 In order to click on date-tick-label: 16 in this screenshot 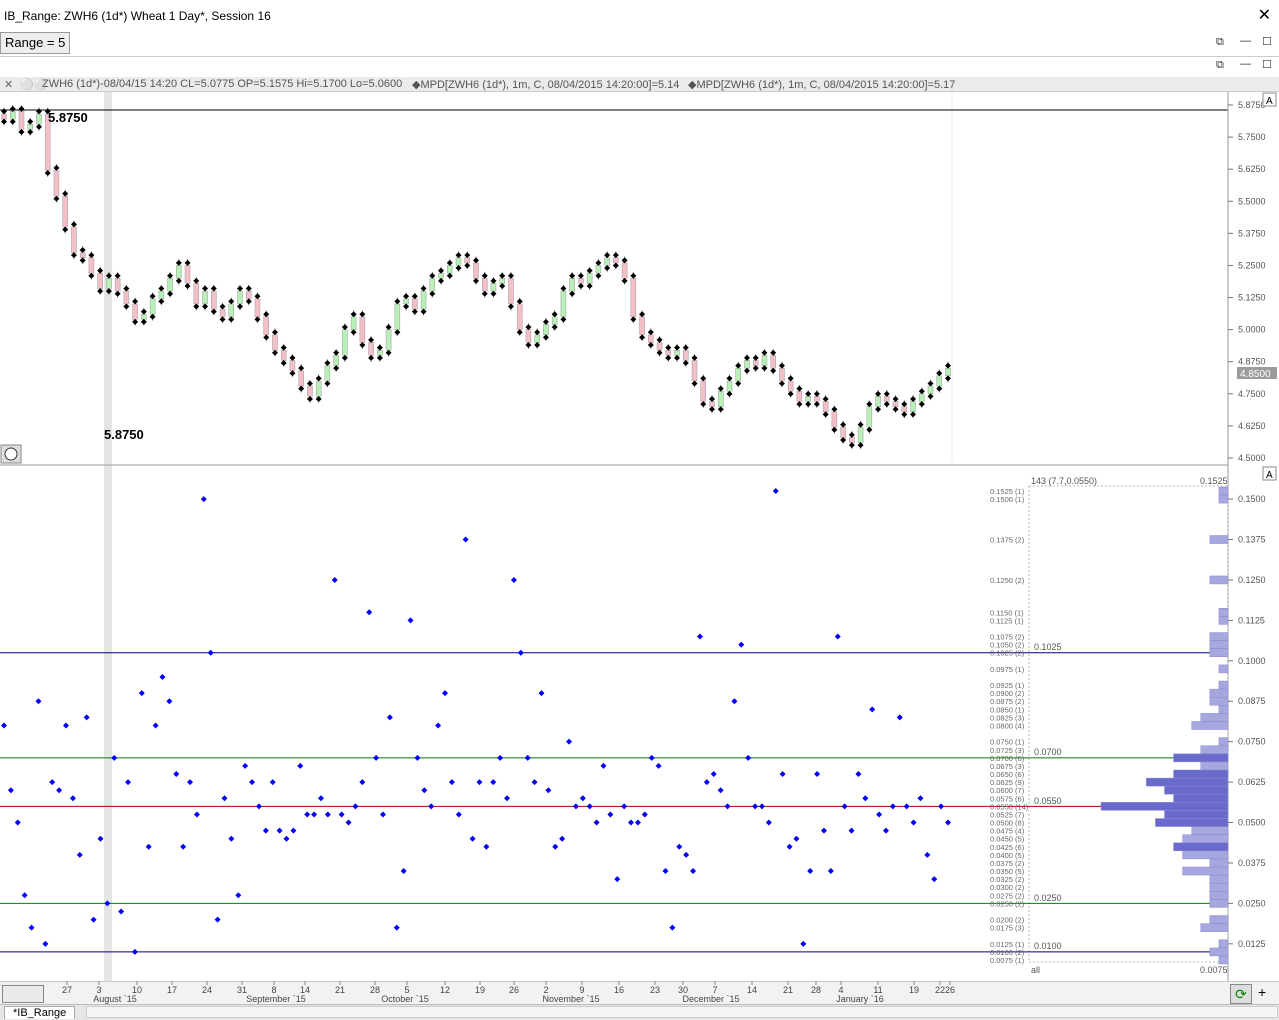, I will do `click(619, 990)`.